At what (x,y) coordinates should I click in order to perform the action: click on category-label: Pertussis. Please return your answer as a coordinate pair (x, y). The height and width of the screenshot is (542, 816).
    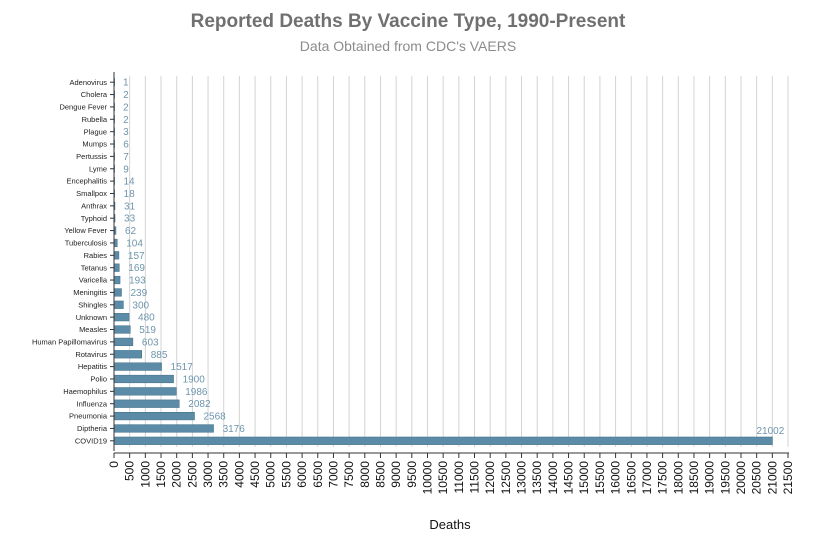
    Looking at the image, I should click on (91, 156).